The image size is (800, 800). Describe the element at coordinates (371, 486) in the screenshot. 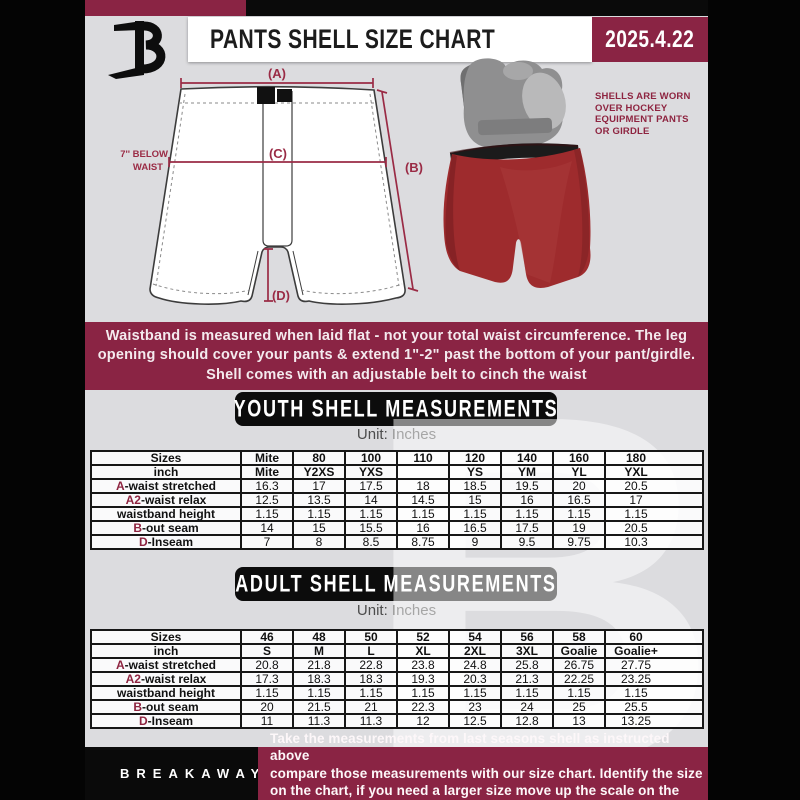

I see `value-cell: 17.5` at that location.